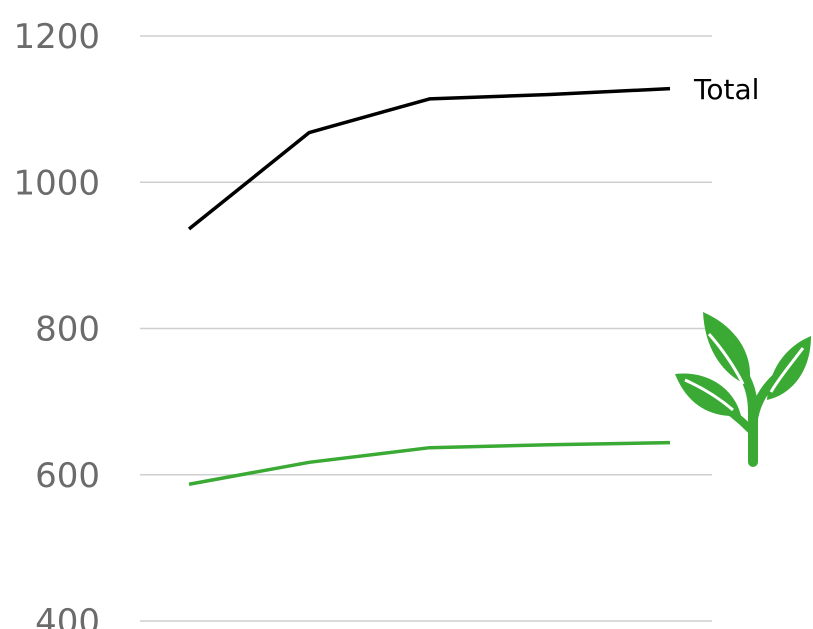 This screenshot has width=813, height=629. I want to click on y-tick-label: 1200, so click(56, 37).